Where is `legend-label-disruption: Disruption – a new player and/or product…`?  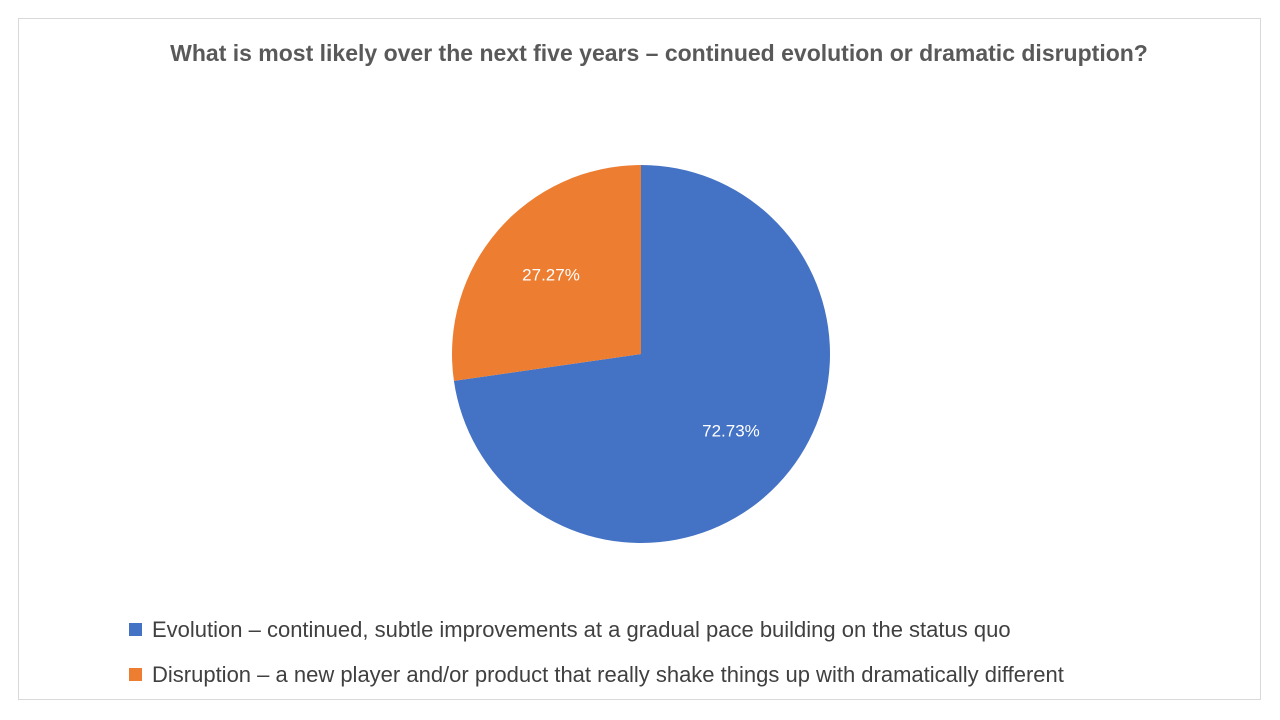 legend-label-disruption: Disruption – a new player and/or product… is located at coordinates (608, 674).